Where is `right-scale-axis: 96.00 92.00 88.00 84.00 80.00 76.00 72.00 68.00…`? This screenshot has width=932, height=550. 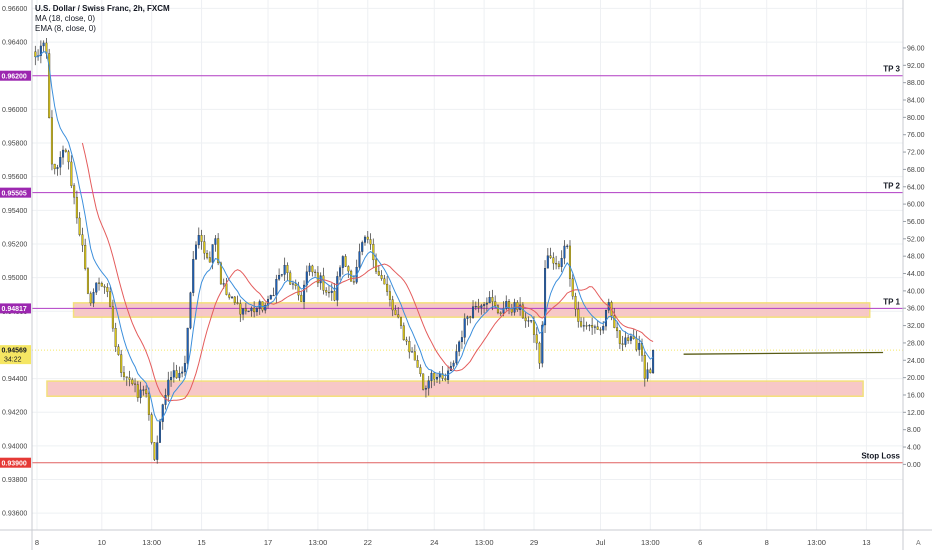
right-scale-axis: 96.00 92.00 88.00 84.00 80.00 76.00 72.00 68.00… is located at coordinates (914, 296).